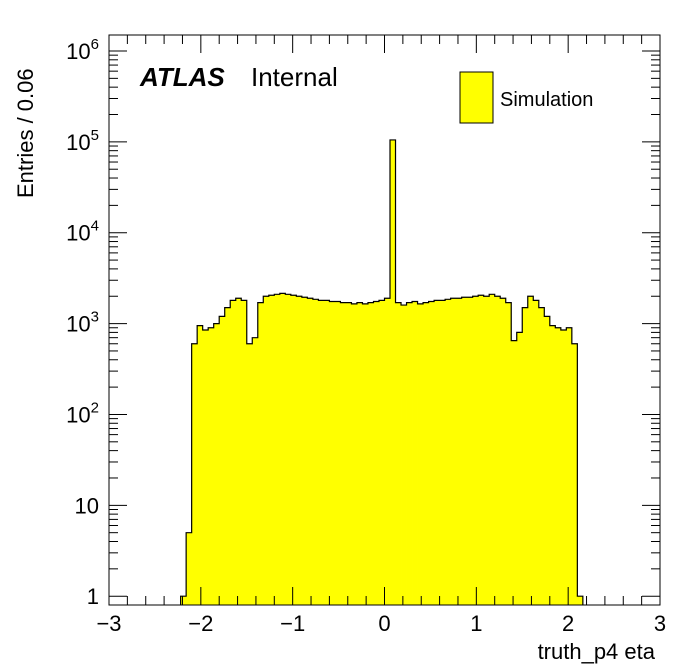 The height and width of the screenshot is (672, 696). Describe the element at coordinates (82, 323) in the screenshot. I see `y-tick-label: 10³` at that location.